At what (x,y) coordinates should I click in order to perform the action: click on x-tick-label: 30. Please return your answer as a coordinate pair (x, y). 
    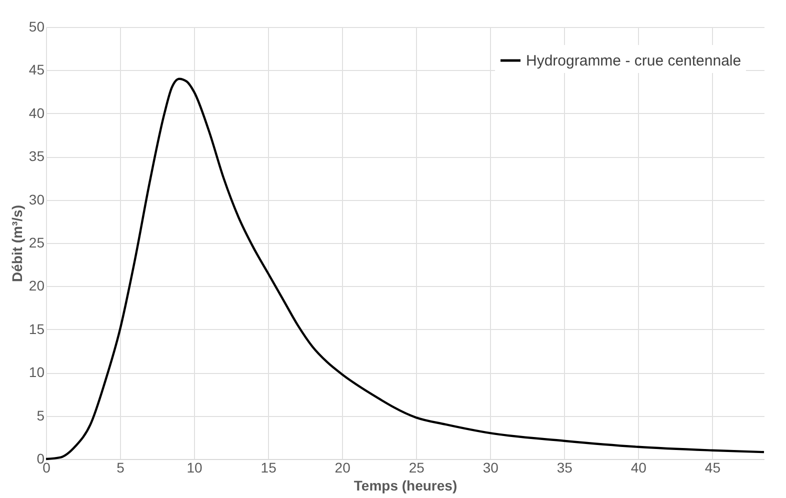
    Looking at the image, I should click on (490, 468).